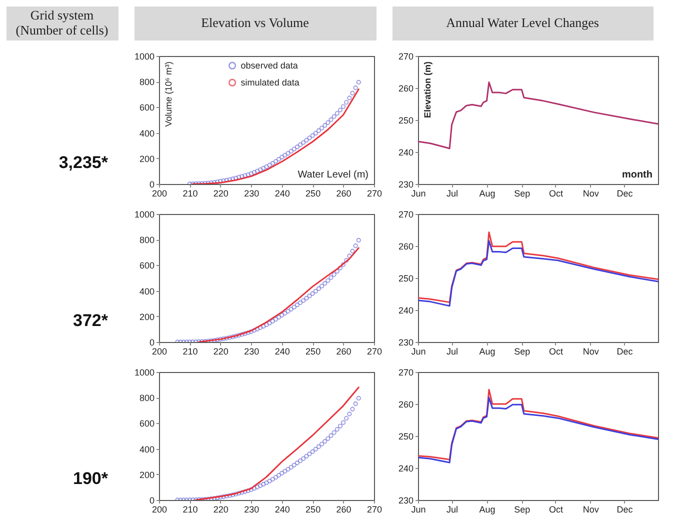 Image resolution: width=678 pixels, height=526 pixels. What do you see at coordinates (625, 509) in the screenshot?
I see `x-tick-label: Dec` at bounding box center [625, 509].